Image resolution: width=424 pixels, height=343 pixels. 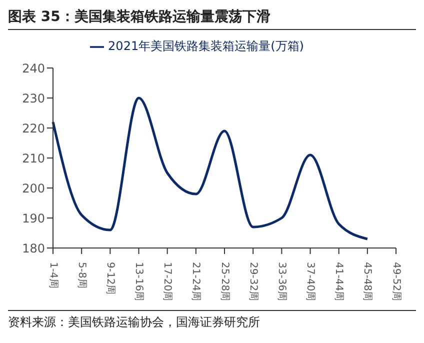 What do you see at coordinates (33, 188) in the screenshot?
I see `y-tick-label: 200` at bounding box center [33, 188].